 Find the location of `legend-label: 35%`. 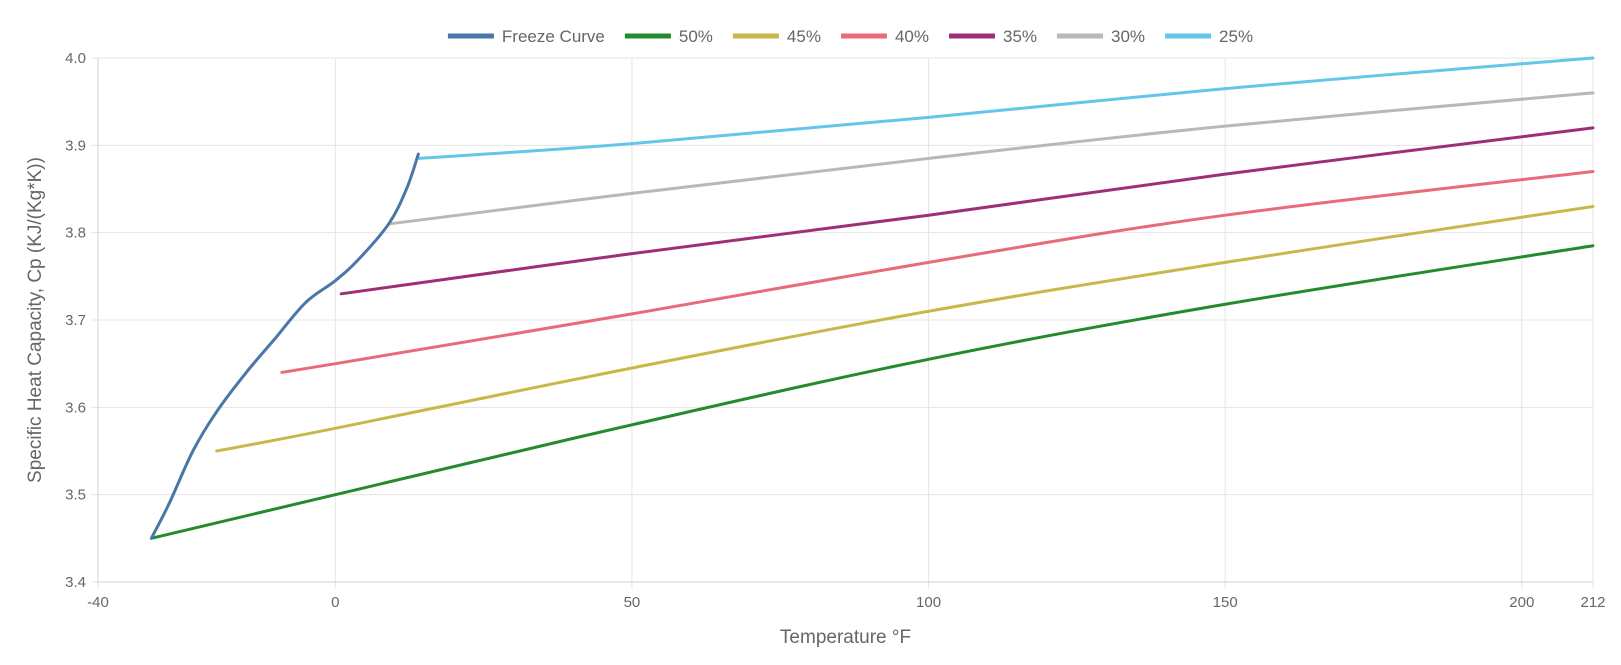

legend-label: 35% is located at coordinates (1020, 36).